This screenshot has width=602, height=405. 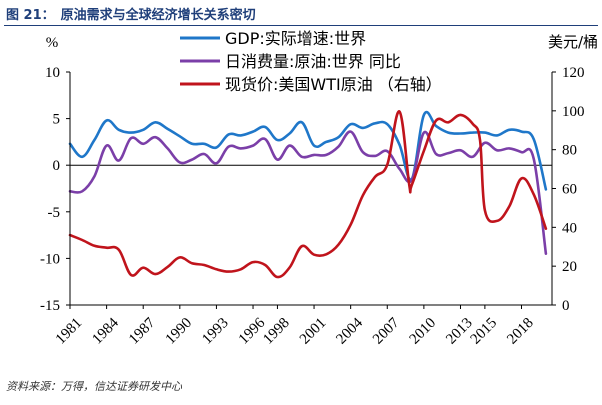 What do you see at coordinates (569, 228) in the screenshot?
I see `right-tick-label: 40` at bounding box center [569, 228].